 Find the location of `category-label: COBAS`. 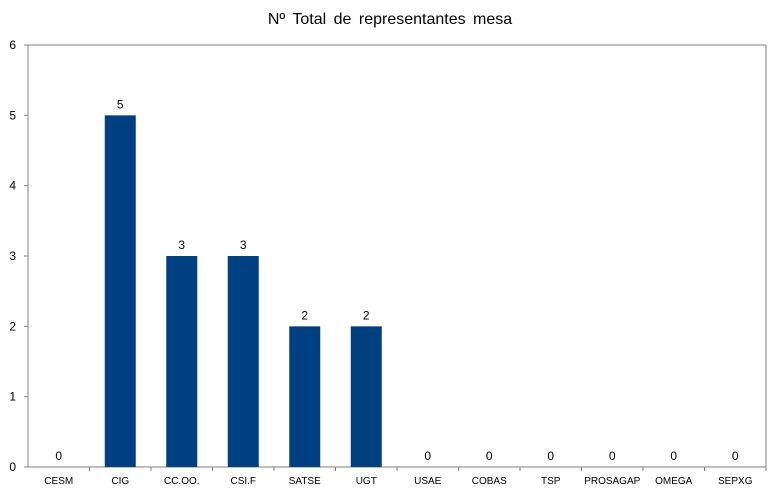

category-label: COBAS is located at coordinates (489, 481).